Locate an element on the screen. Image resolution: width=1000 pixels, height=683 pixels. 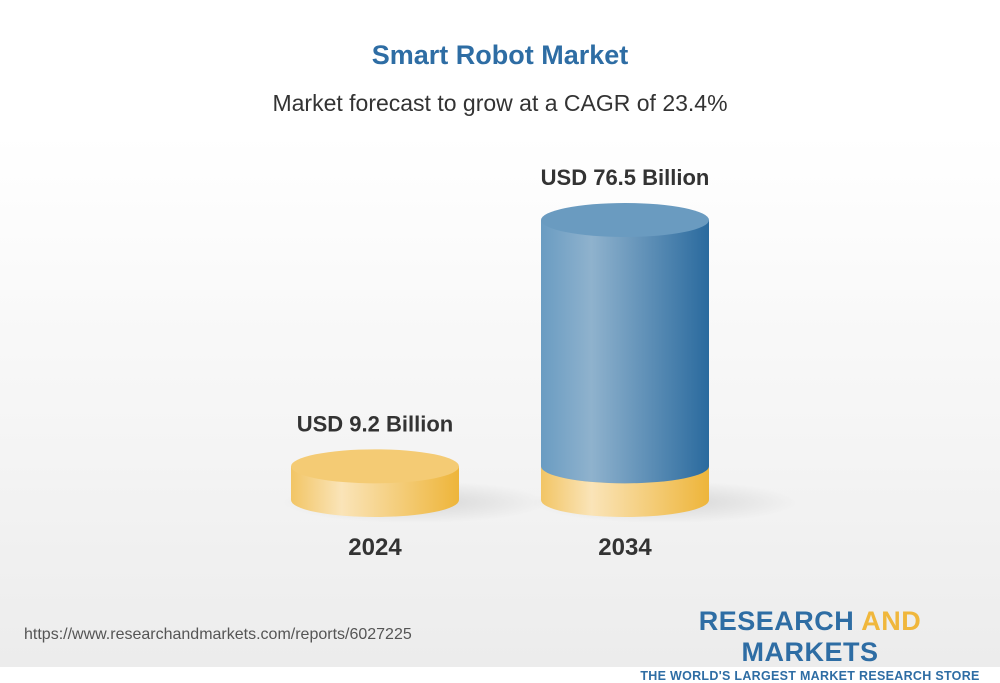
value-label: USD 9.2 Billion is located at coordinates (375, 423).